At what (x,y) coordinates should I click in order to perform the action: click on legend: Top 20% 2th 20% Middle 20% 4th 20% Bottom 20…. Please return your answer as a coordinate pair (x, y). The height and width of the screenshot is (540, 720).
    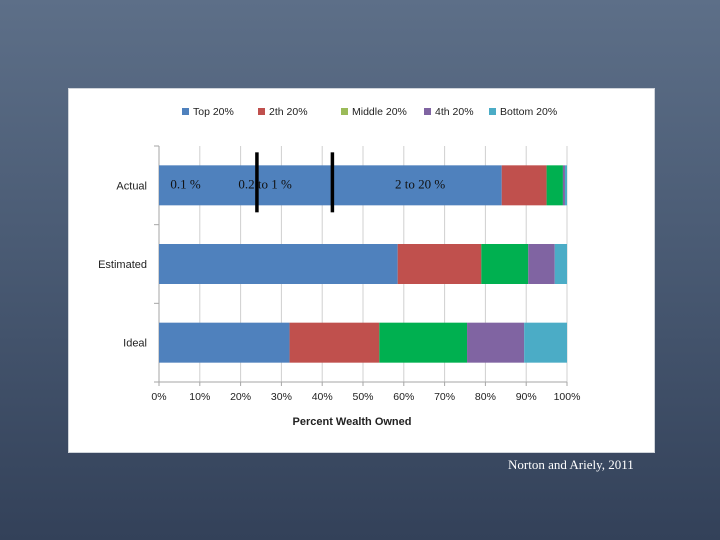
    Looking at the image, I should click on (369, 112).